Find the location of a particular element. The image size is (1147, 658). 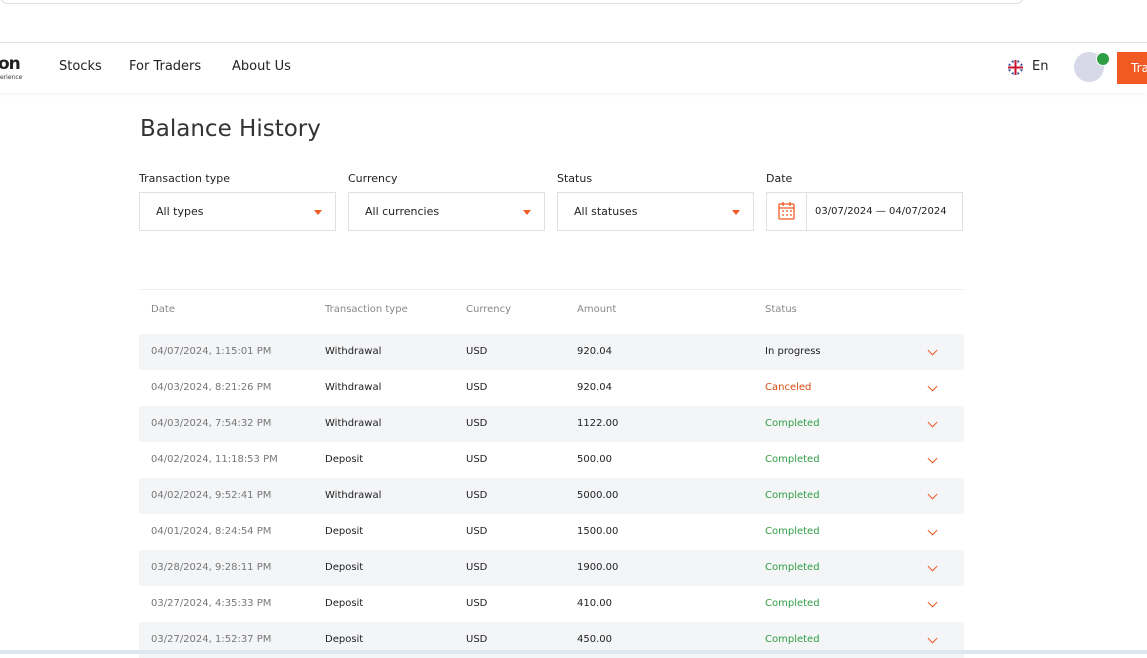

browser-bar is located at coordinates (512, 2).